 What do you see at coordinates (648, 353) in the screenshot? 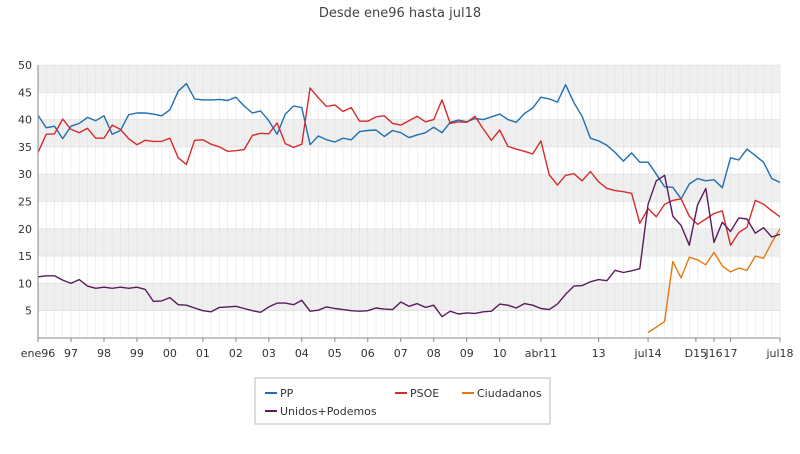
I see `x-tick-label: jul14` at bounding box center [648, 353].